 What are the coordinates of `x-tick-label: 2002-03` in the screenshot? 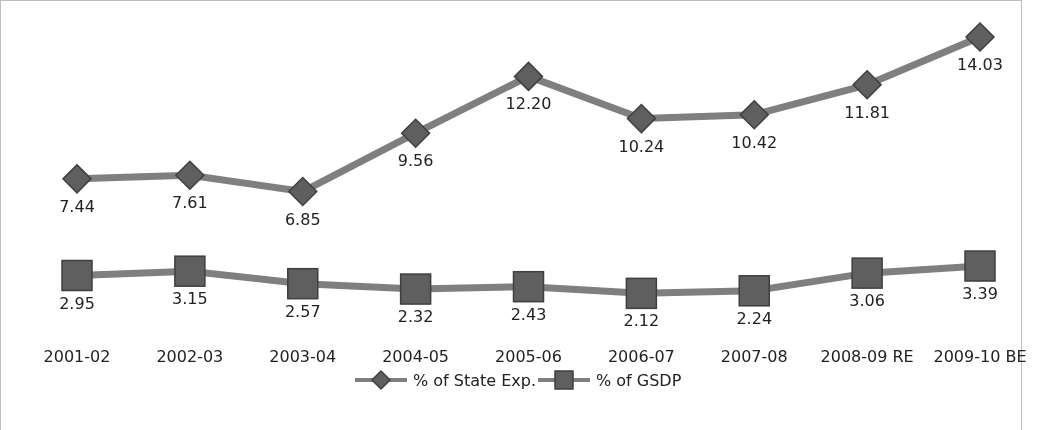 It's located at (190, 356).